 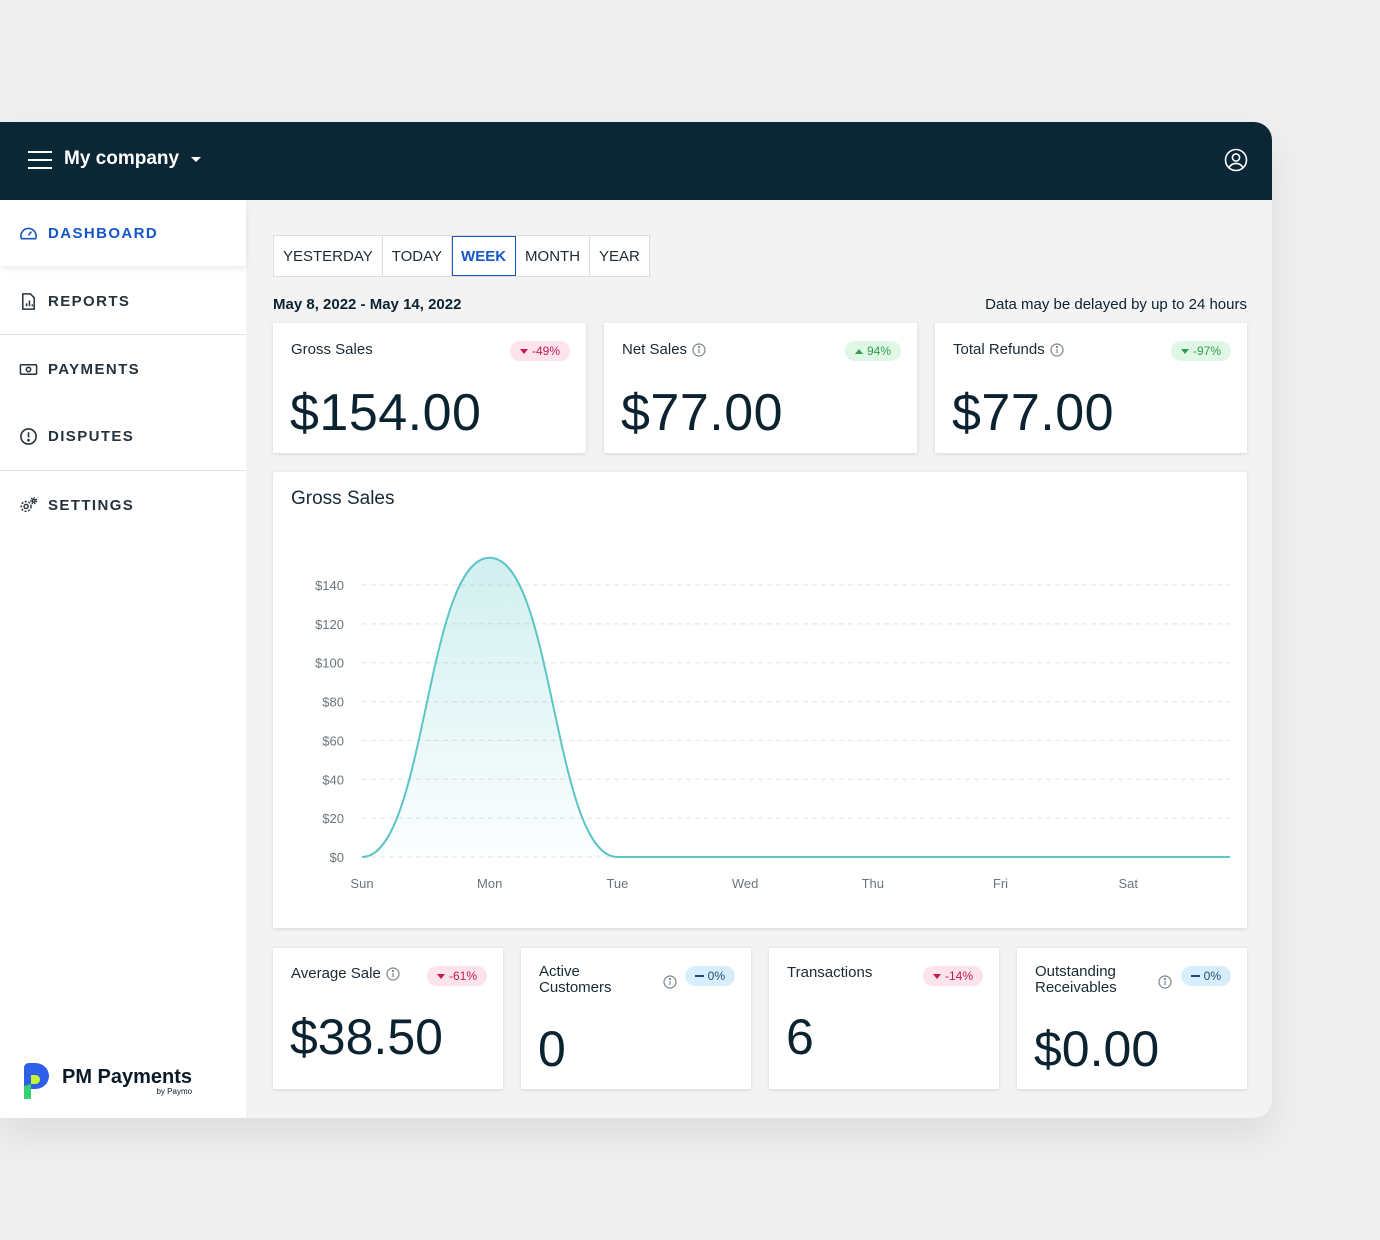 I want to click on stat-value: 0, so click(x=552, y=1049).